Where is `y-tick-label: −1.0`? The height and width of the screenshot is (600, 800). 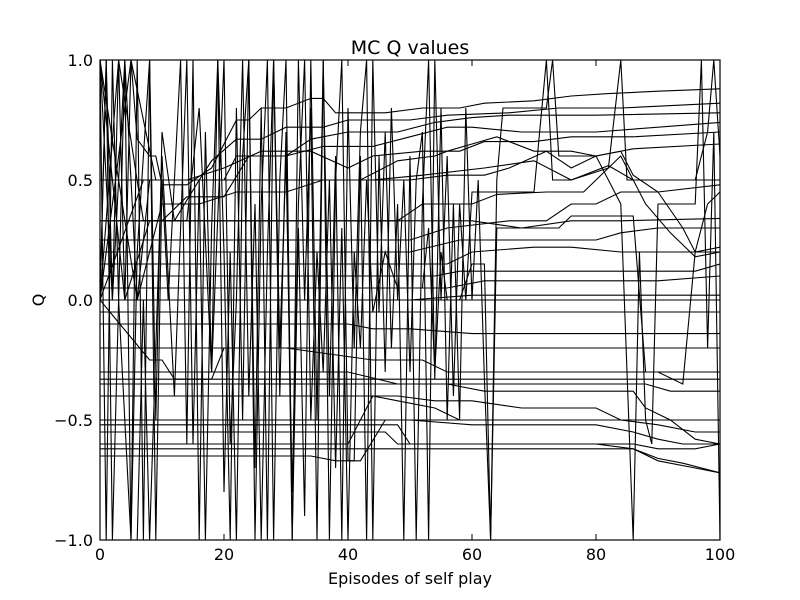
y-tick-label: −1.0 is located at coordinates (73, 540).